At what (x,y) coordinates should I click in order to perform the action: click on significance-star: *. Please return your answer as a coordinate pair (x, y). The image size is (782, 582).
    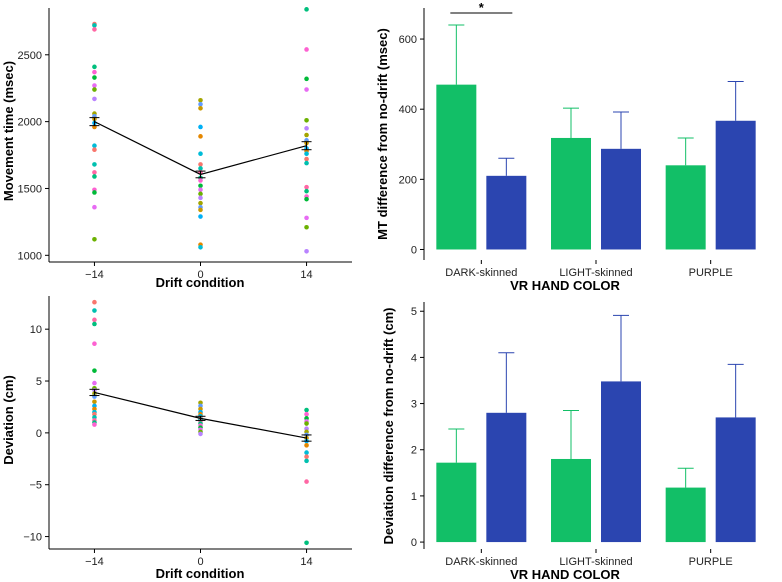
    Looking at the image, I should click on (482, 7).